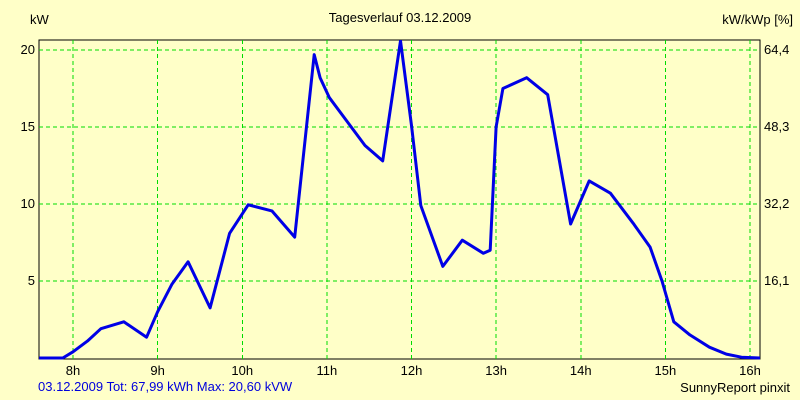 This screenshot has height=400, width=800. What do you see at coordinates (27, 126) in the screenshot?
I see `y-left-tick-label: 15` at bounding box center [27, 126].